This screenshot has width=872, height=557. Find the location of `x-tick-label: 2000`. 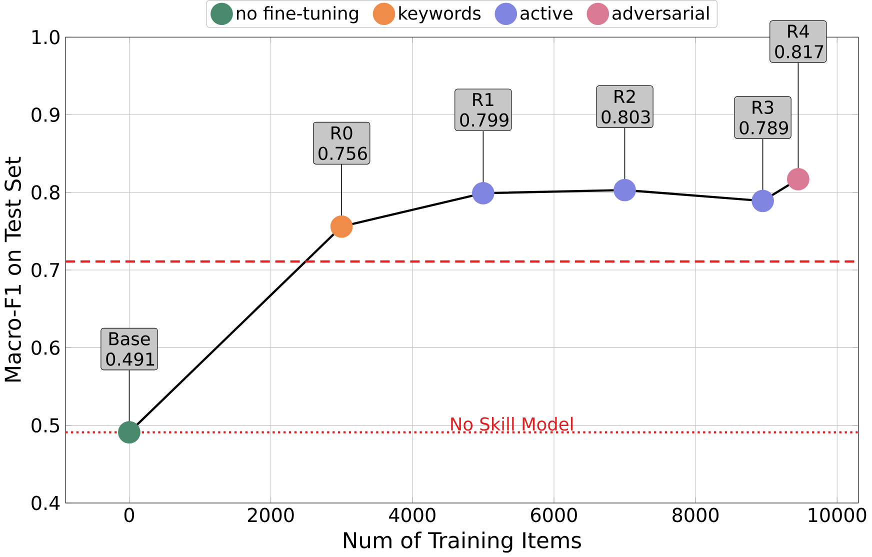

x-tick-label: 2000 is located at coordinates (271, 515).